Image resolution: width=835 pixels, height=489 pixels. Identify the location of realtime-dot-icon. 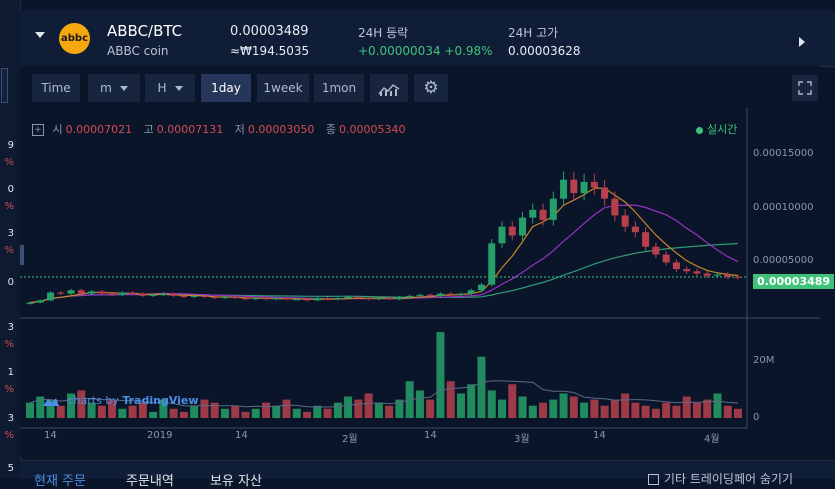
(699, 130).